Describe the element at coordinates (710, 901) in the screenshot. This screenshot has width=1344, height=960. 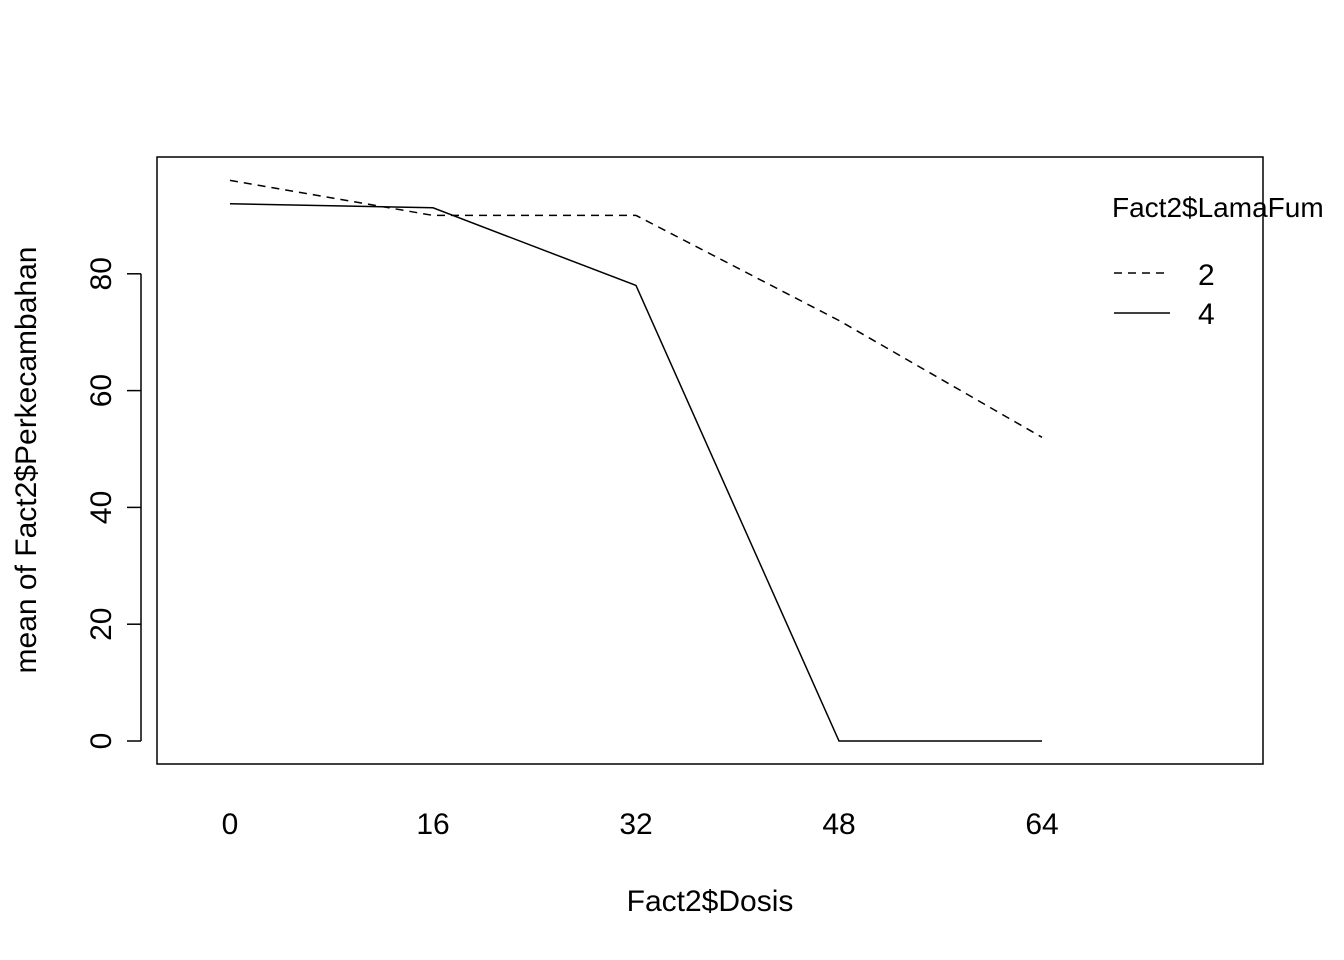
I see `x-axis-label: Fact2$Dosis` at that location.